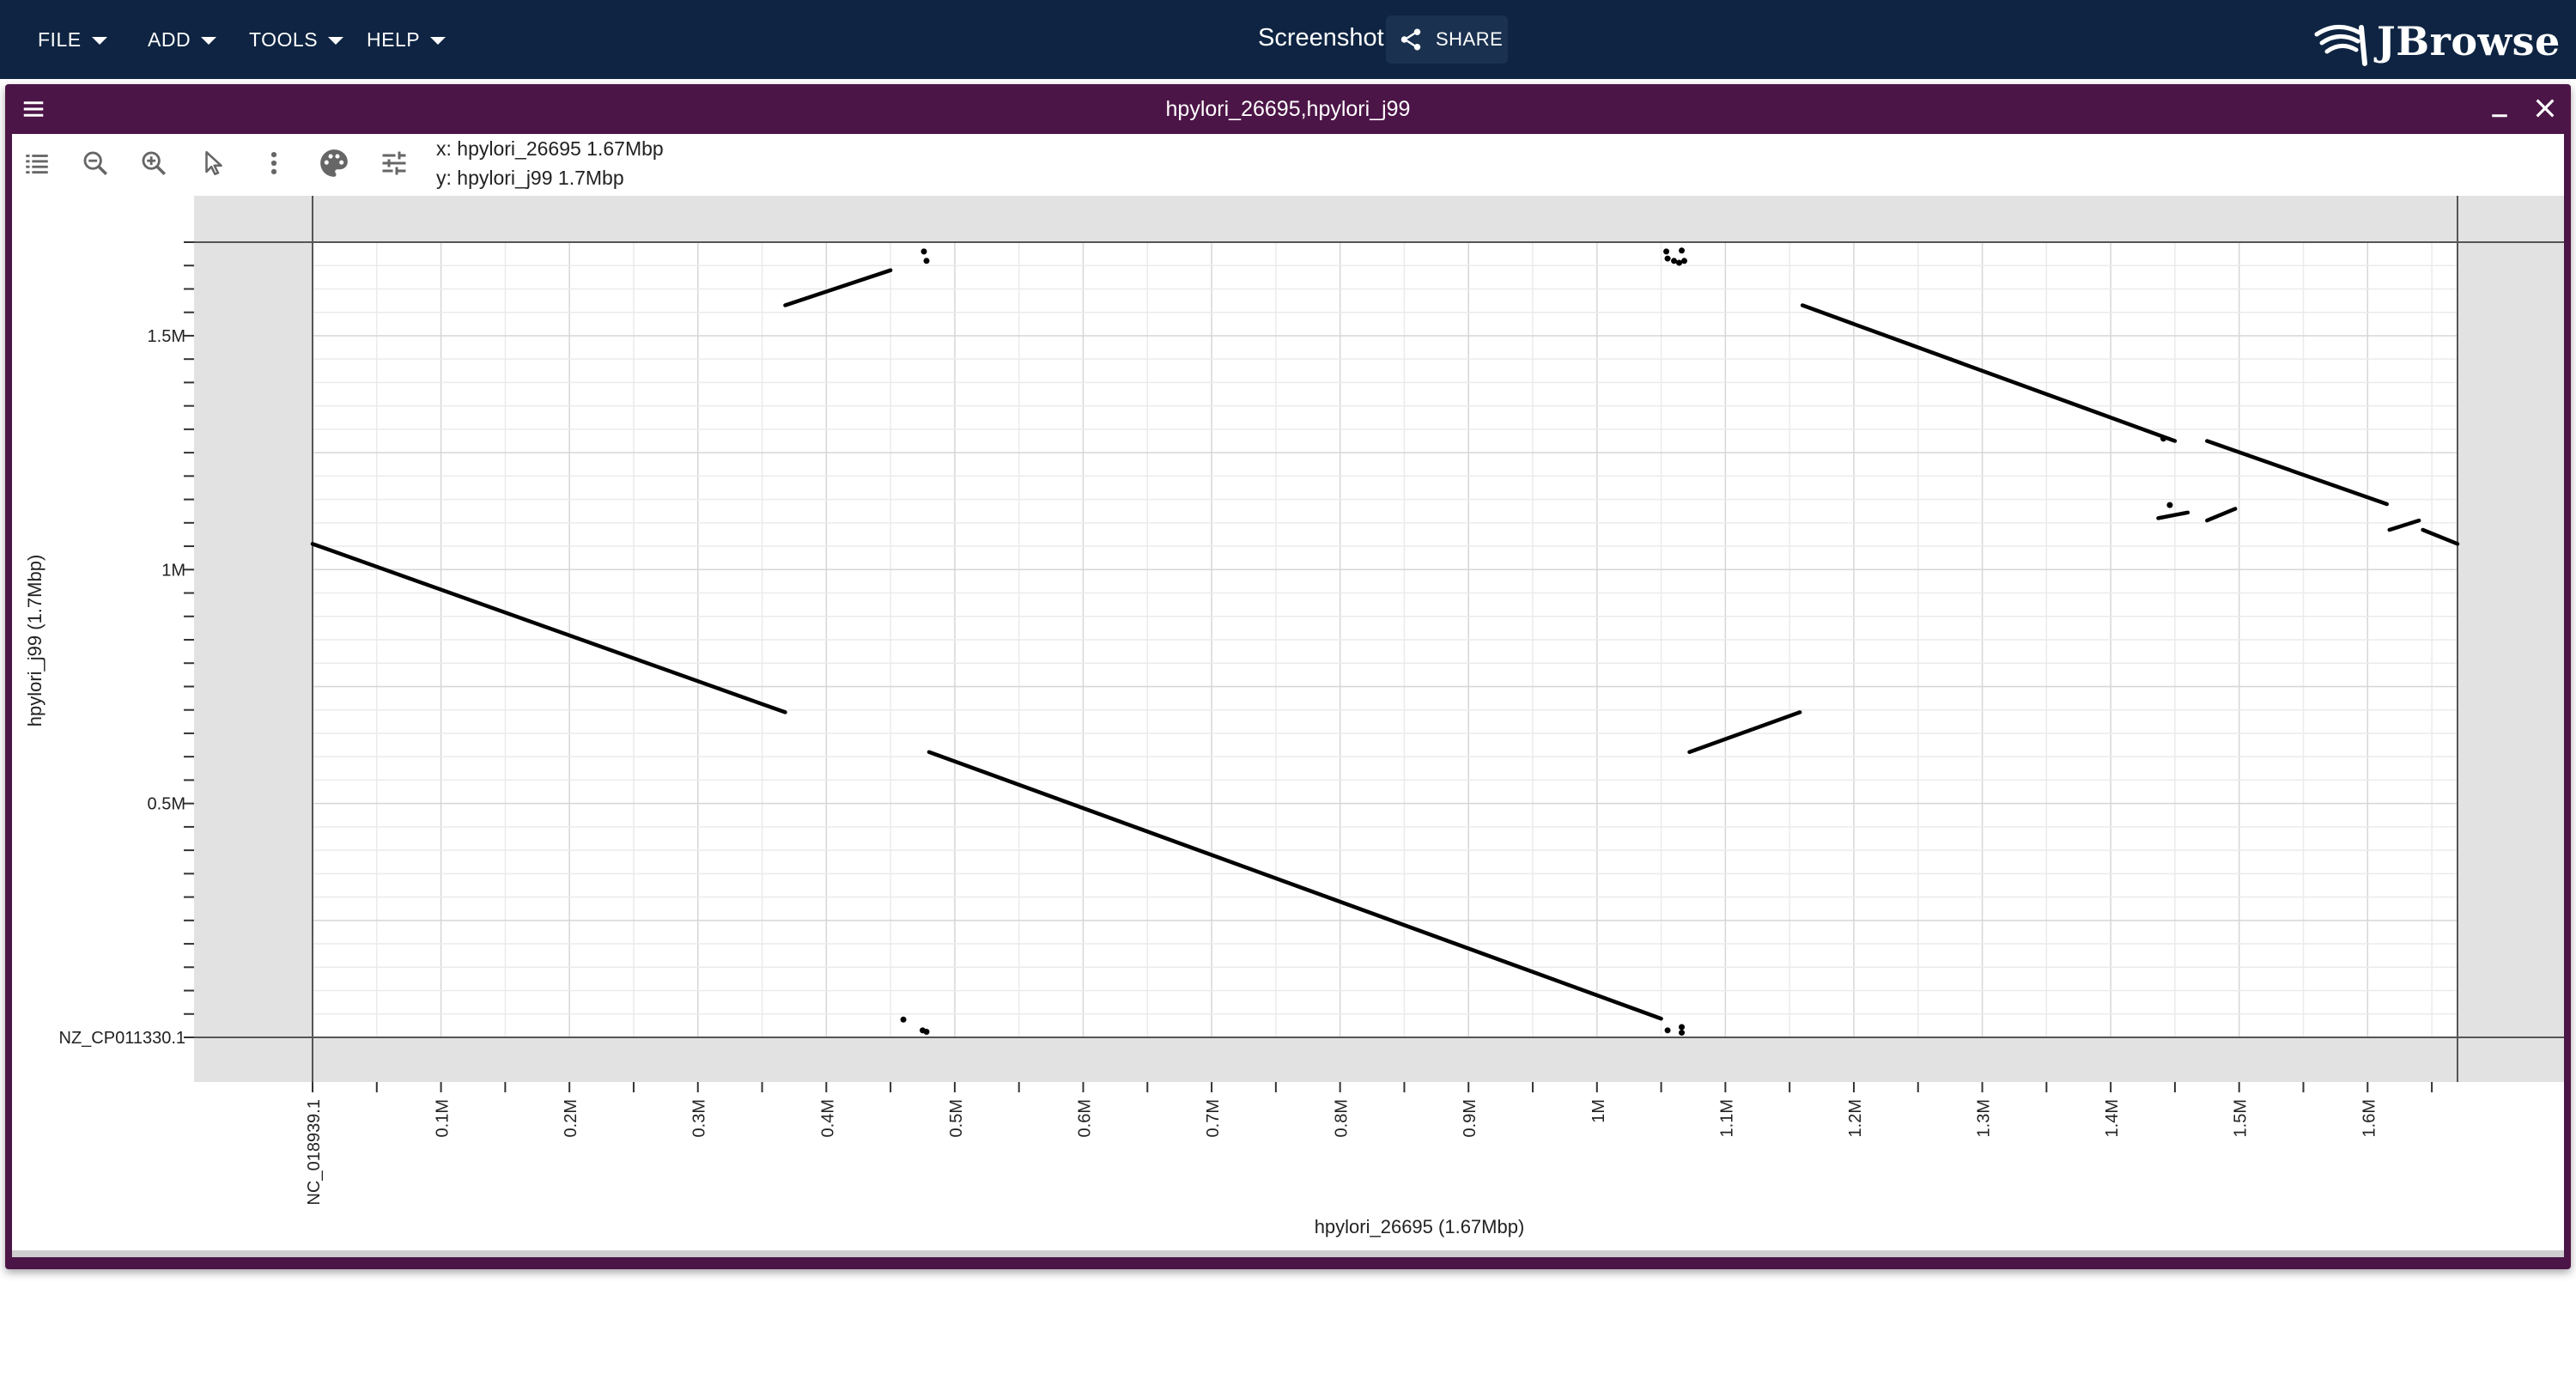 The width and height of the screenshot is (2576, 1374). Describe the element at coordinates (1085, 1118) in the screenshot. I see `x-axis-tick-label: 0.6M` at that location.